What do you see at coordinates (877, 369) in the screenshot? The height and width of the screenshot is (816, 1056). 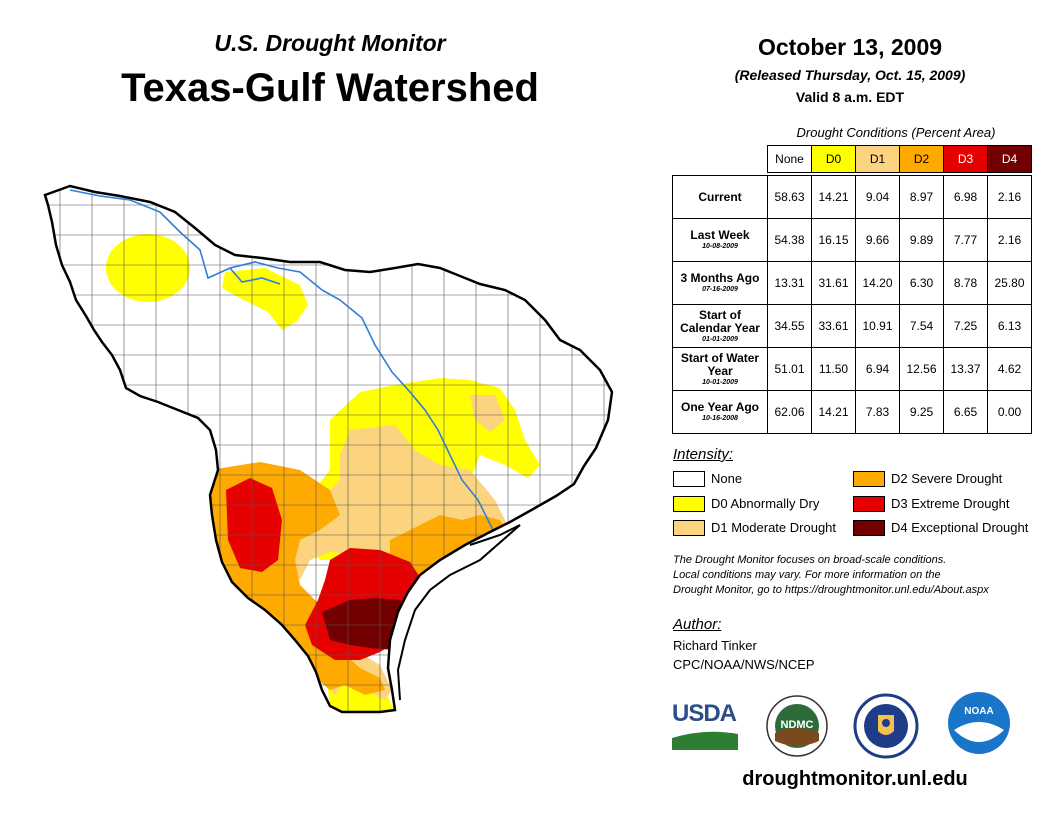 I see `table-cell: 6.94` at bounding box center [877, 369].